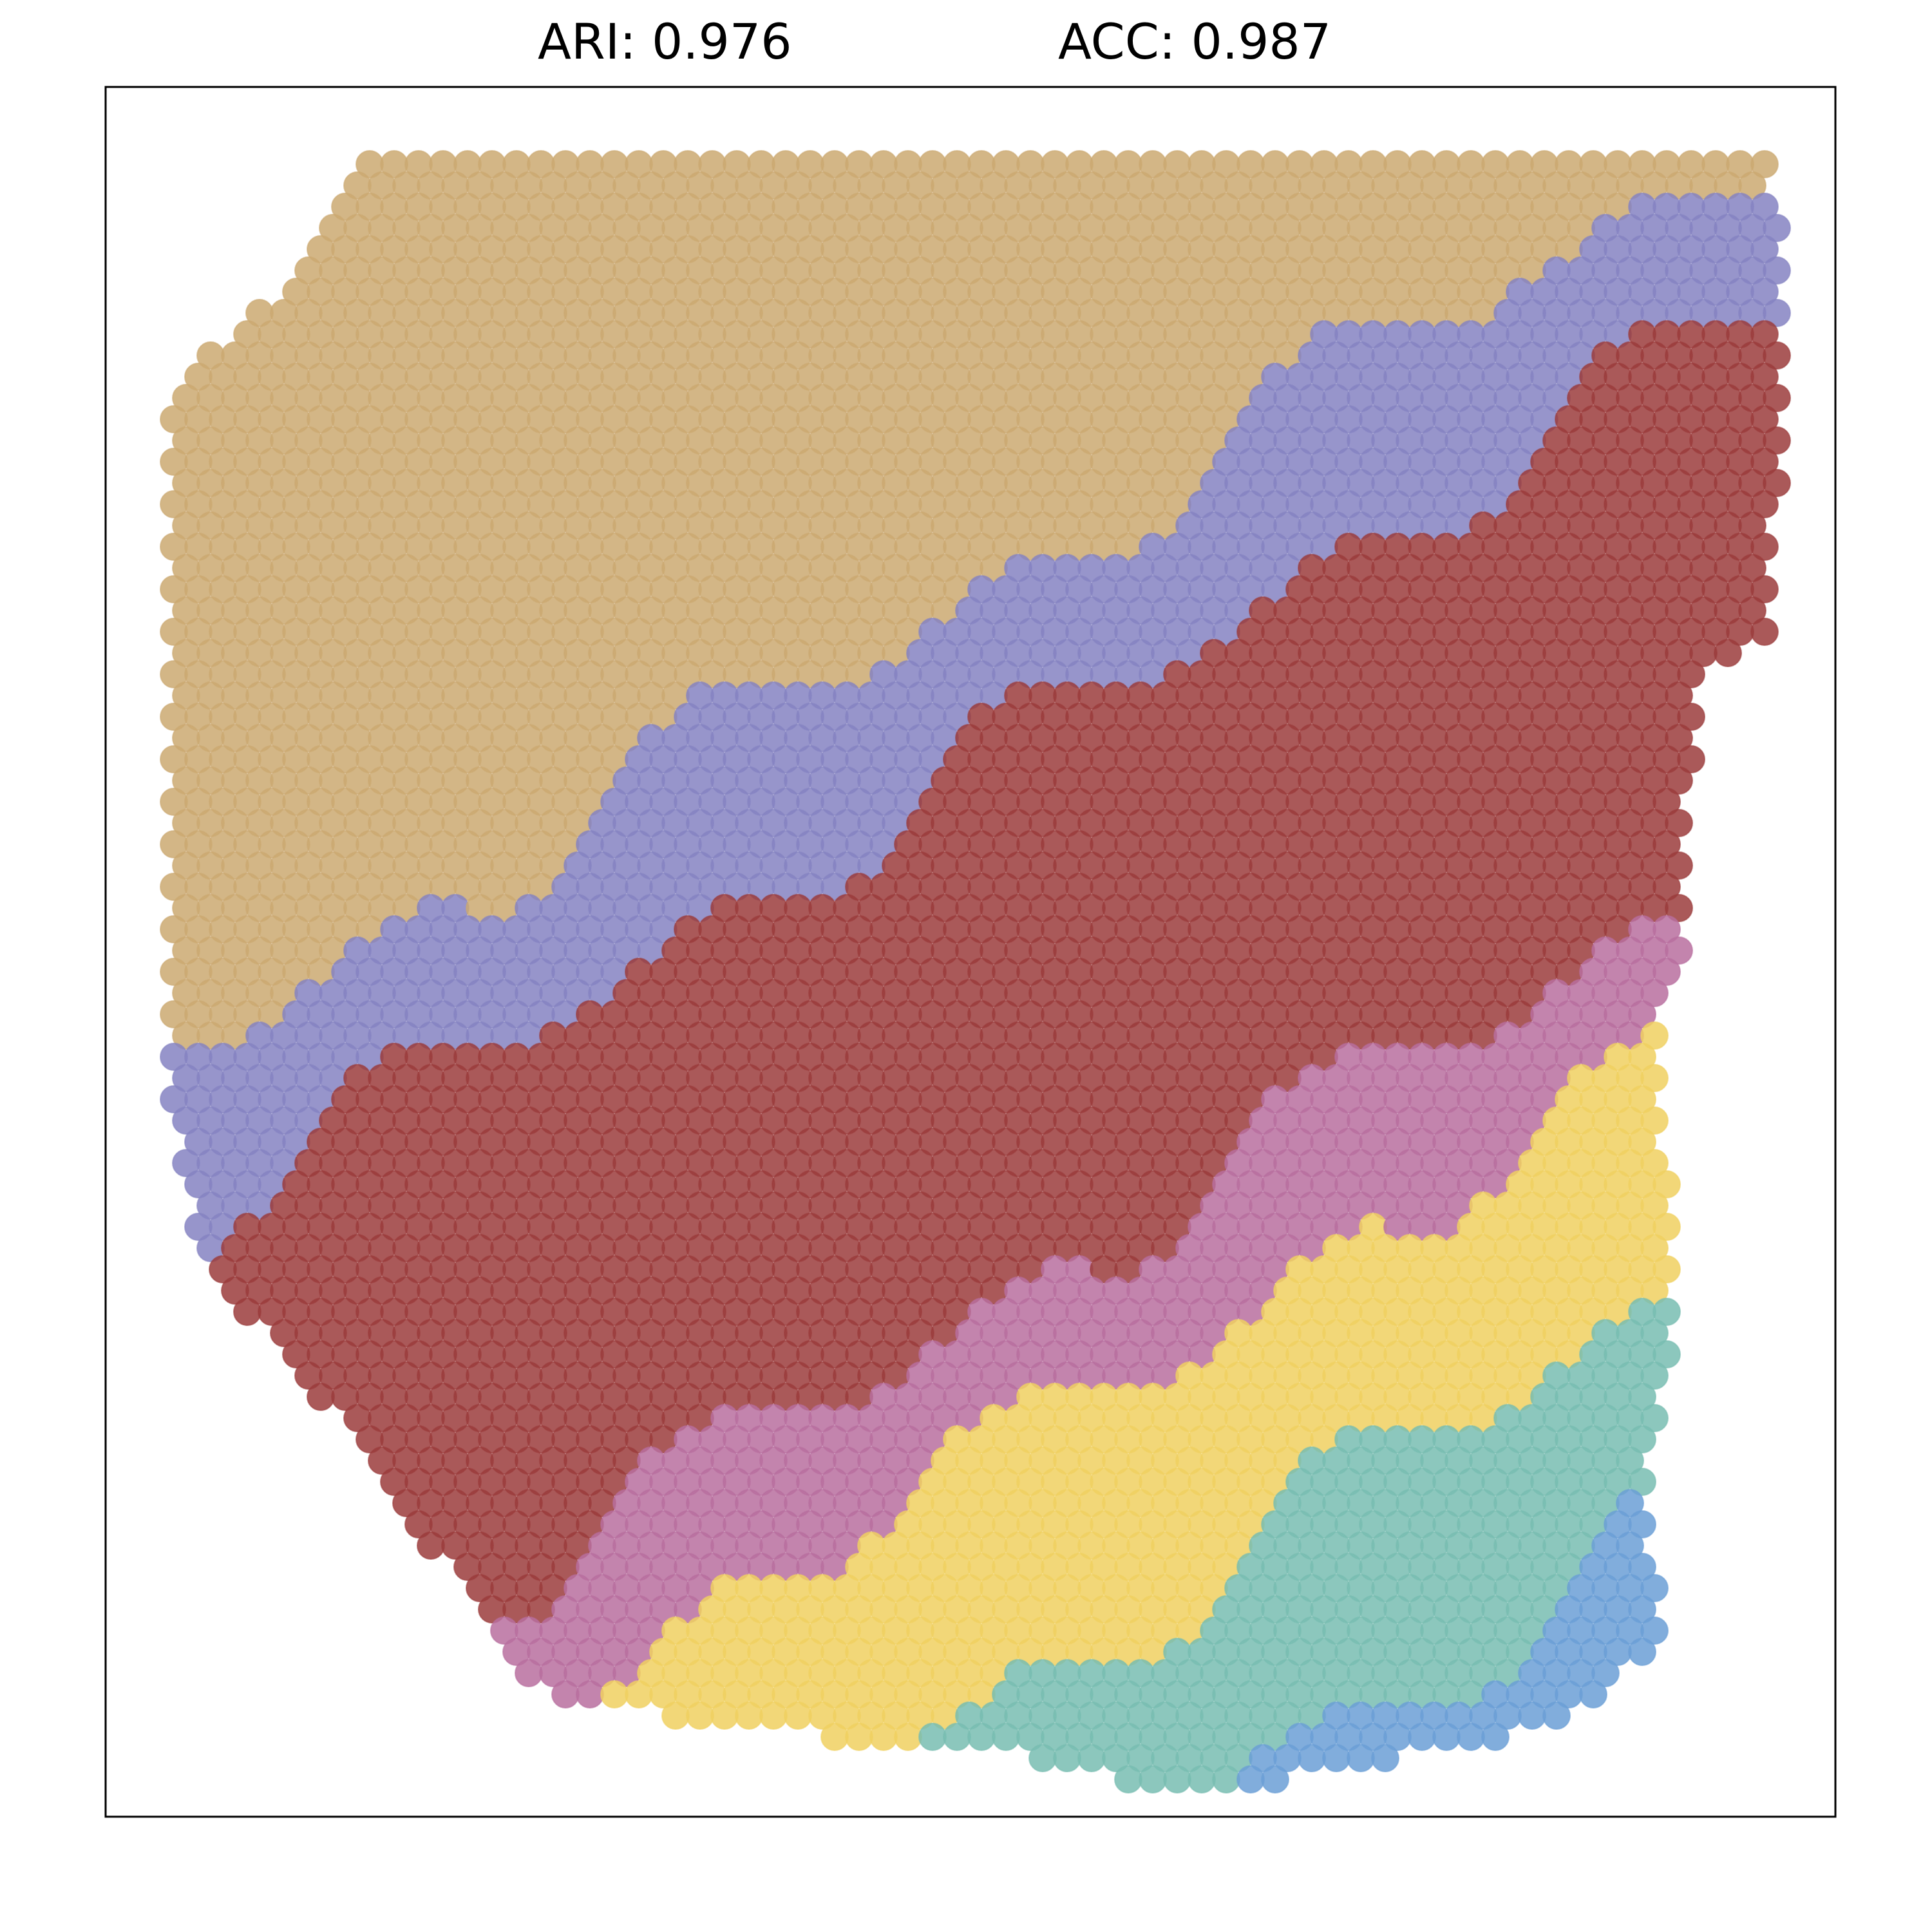  What do you see at coordinates (1195, 42) in the screenshot?
I see `acc-metric-label: ACC: 0.987` at bounding box center [1195, 42].